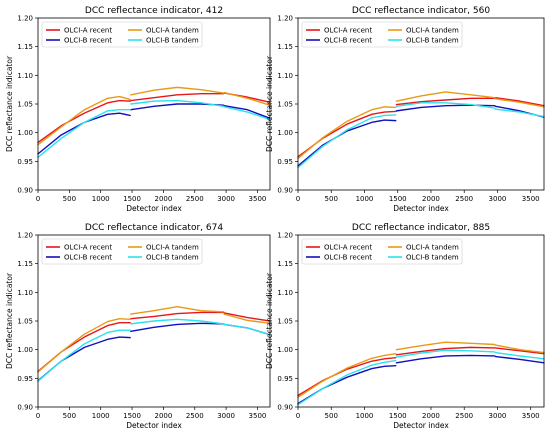 The width and height of the screenshot is (550, 436). What do you see at coordinates (154, 11) in the screenshot?
I see `chart-title: DCC reflectance indicator, 412` at bounding box center [154, 11].